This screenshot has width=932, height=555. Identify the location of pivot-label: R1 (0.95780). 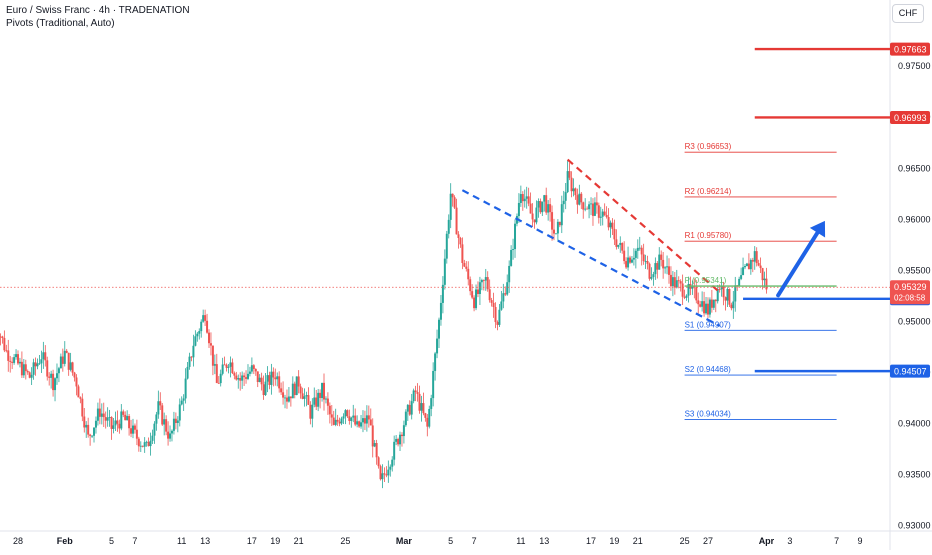
(708, 235).